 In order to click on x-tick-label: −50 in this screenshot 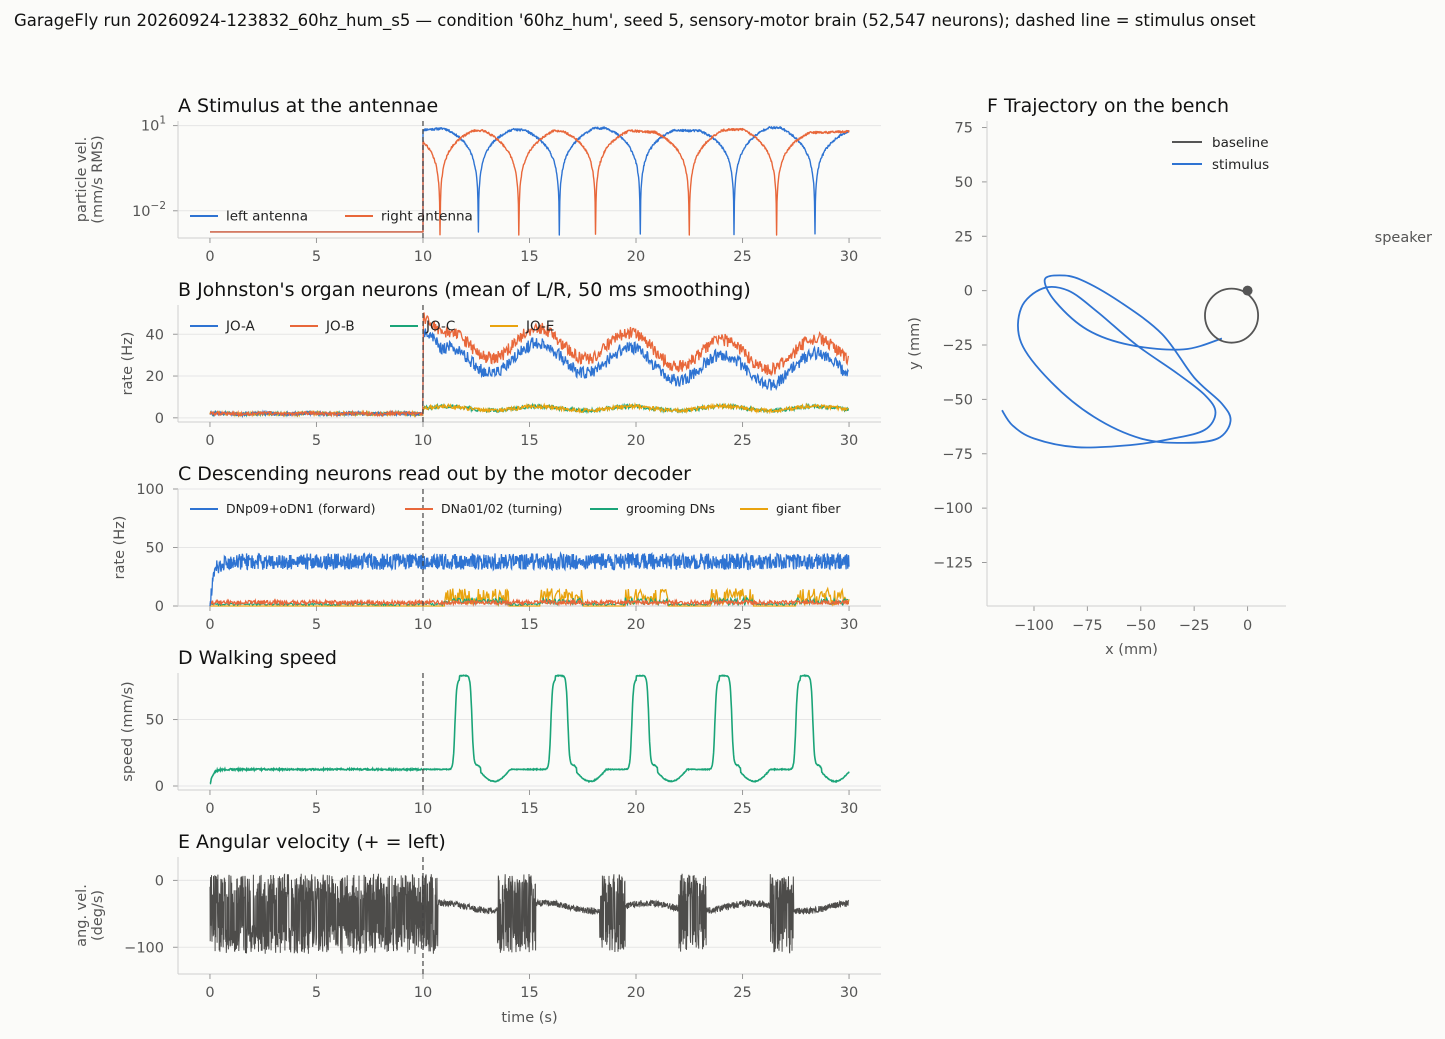, I will do `click(1140, 626)`.